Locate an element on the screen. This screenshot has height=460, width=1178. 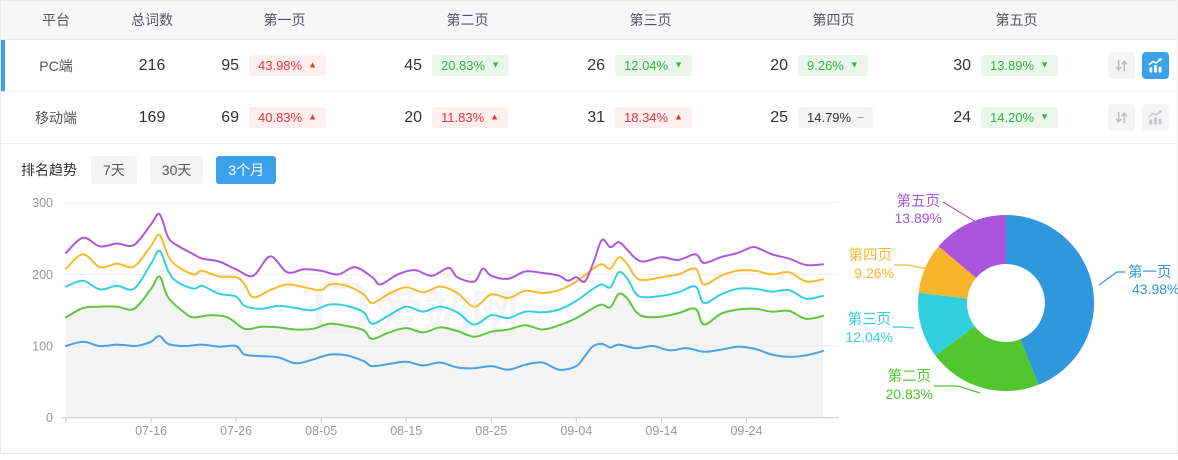
tab-7-days: 7天 is located at coordinates (114, 170).